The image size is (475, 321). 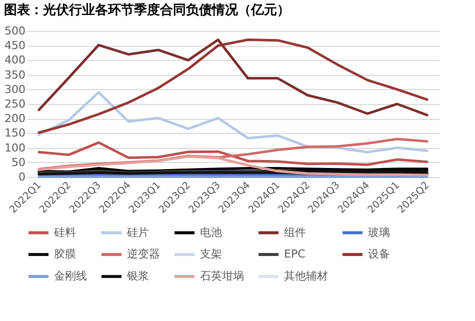 What do you see at coordinates (15, 60) in the screenshot?
I see `y-tick-label: 400` at bounding box center [15, 60].